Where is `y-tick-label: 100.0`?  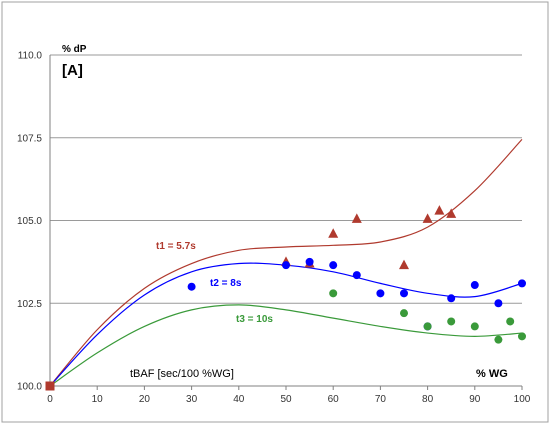
y-tick-label: 100.0 is located at coordinates (29, 387).